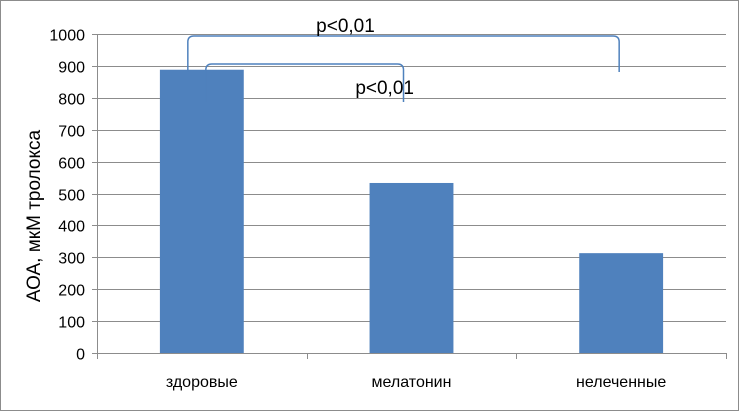 This screenshot has width=739, height=411. Describe the element at coordinates (71, 196) in the screenshot. I see `y-tick-label: 500` at that location.